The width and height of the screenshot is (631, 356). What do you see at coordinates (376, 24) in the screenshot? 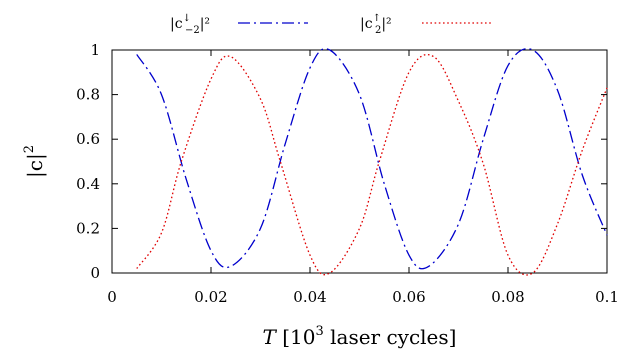
I see `legend-label-2: |c↑ 2|²` at bounding box center [376, 24].